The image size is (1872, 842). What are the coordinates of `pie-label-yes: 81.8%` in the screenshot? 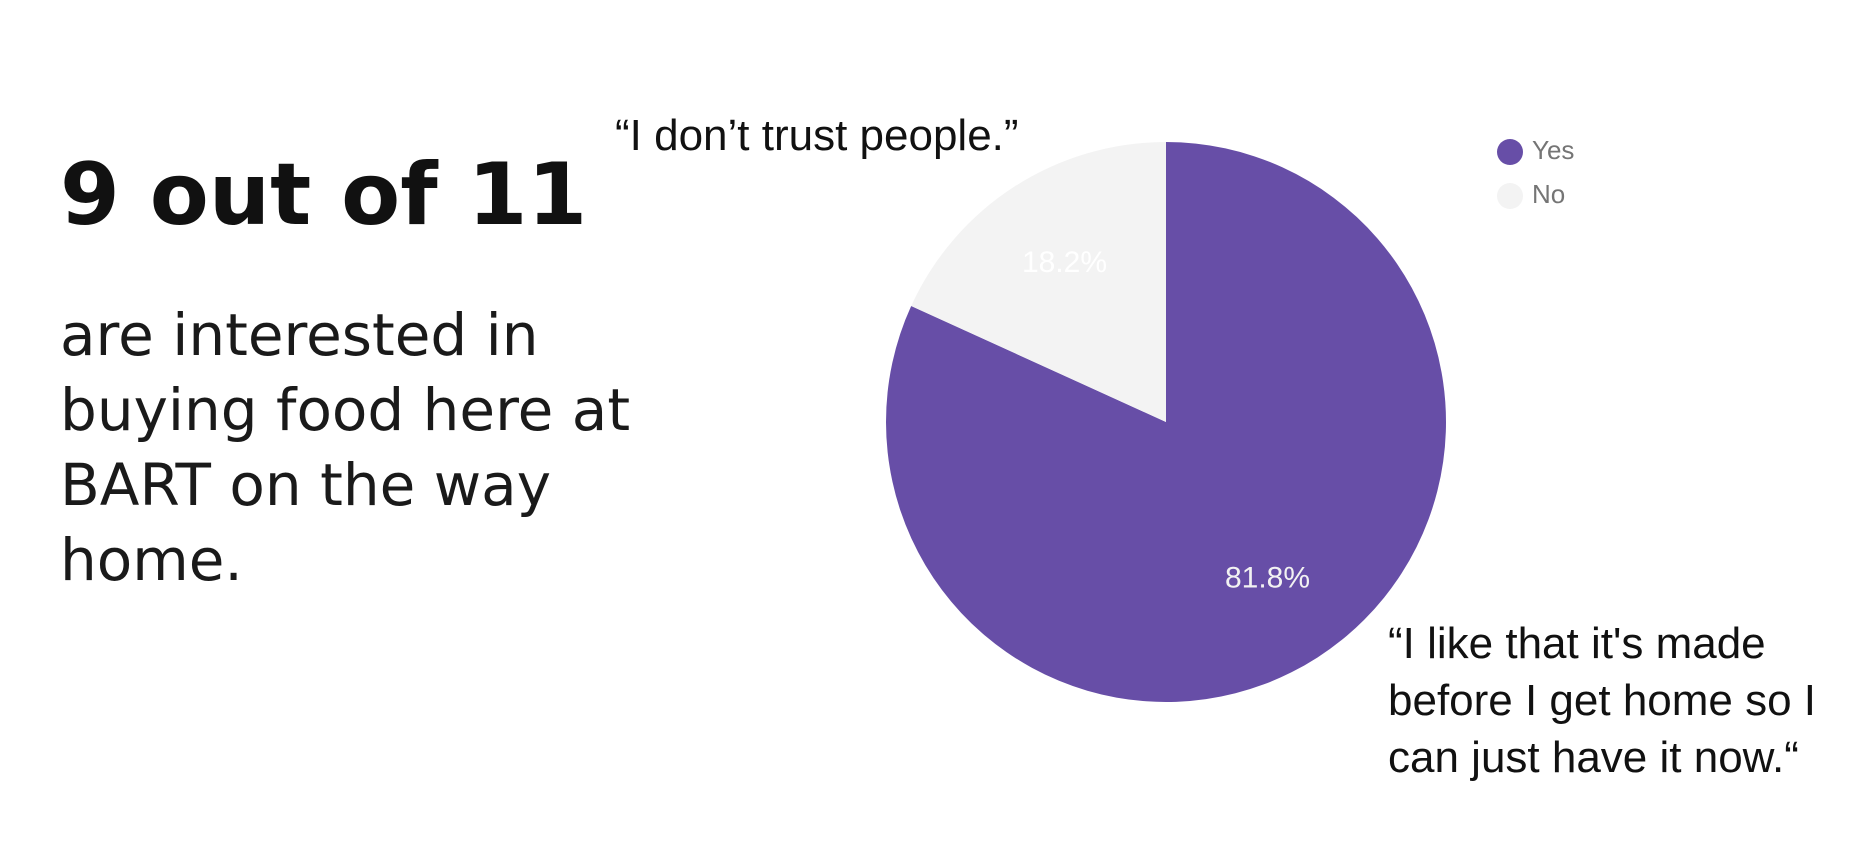 It's located at (1267, 578).